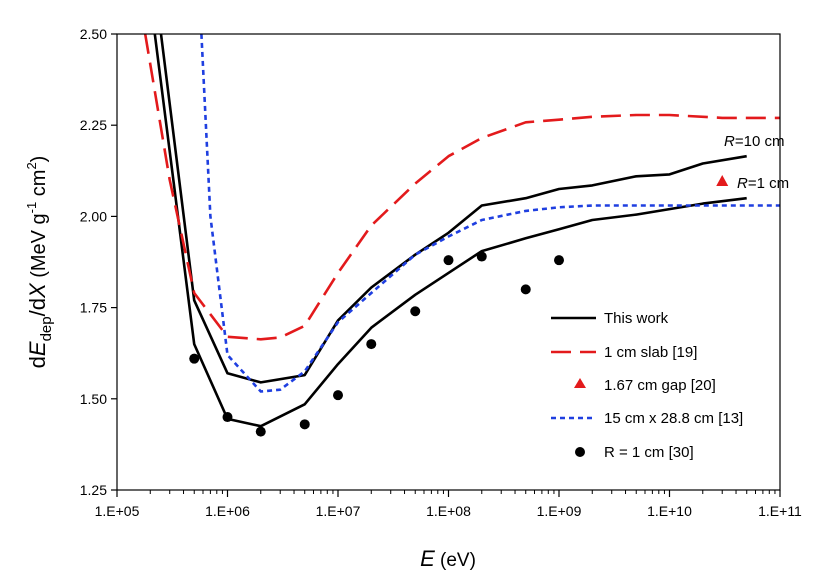  Describe the element at coordinates (673, 418) in the screenshot. I see `legend-label-15cm: 15 cm x 28.8 cm [13]` at that location.